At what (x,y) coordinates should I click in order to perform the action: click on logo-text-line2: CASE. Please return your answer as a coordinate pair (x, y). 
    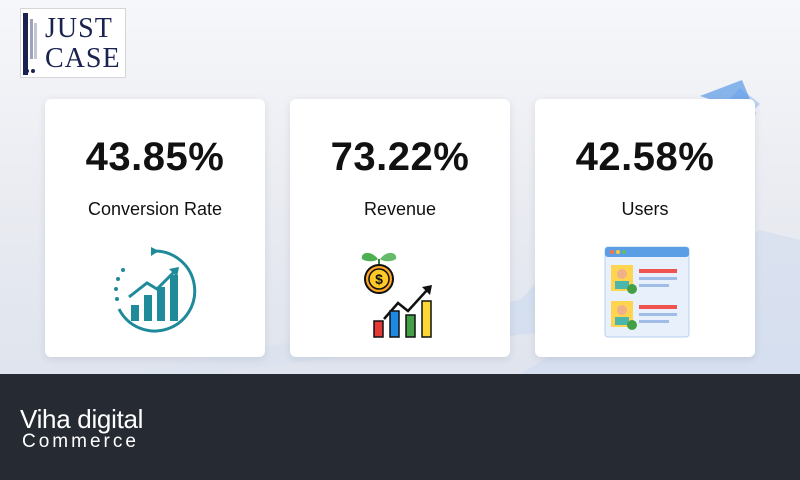
    Looking at the image, I should click on (83, 58).